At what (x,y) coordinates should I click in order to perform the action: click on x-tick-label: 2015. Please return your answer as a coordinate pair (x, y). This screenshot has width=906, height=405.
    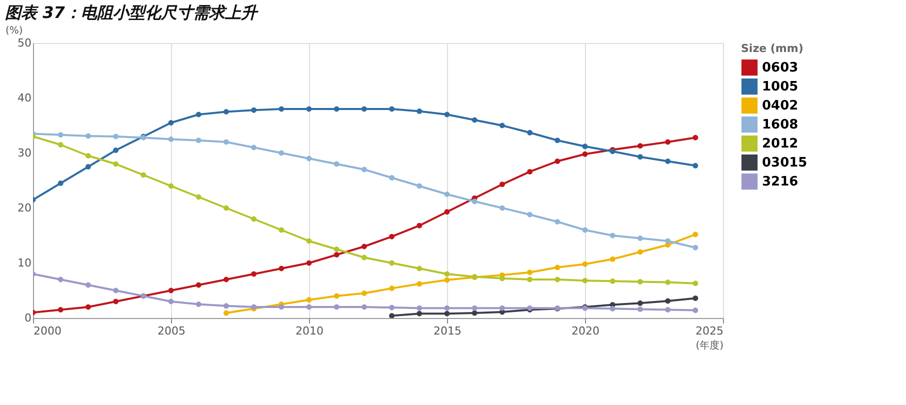
    Looking at the image, I should click on (448, 331).